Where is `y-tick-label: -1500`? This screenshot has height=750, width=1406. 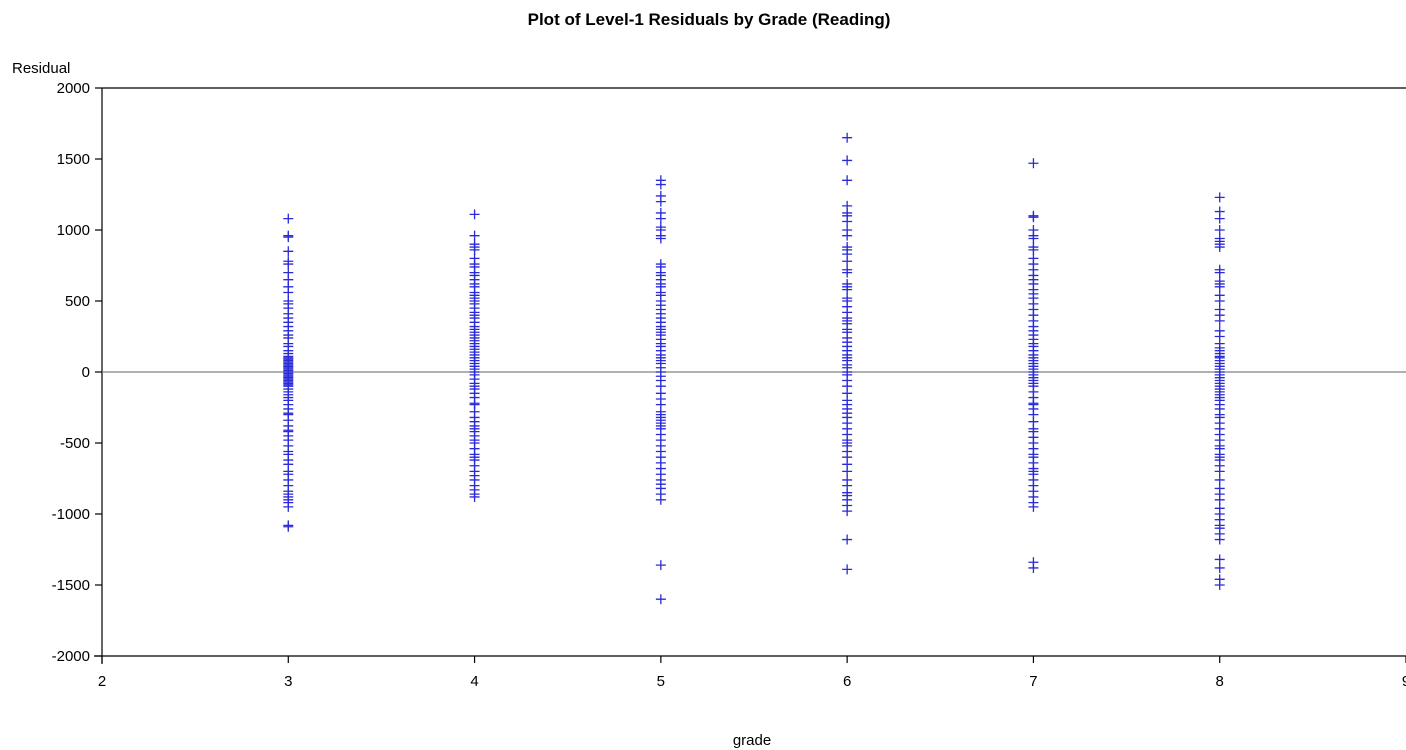 y-tick-label: -1500 is located at coordinates (71, 585).